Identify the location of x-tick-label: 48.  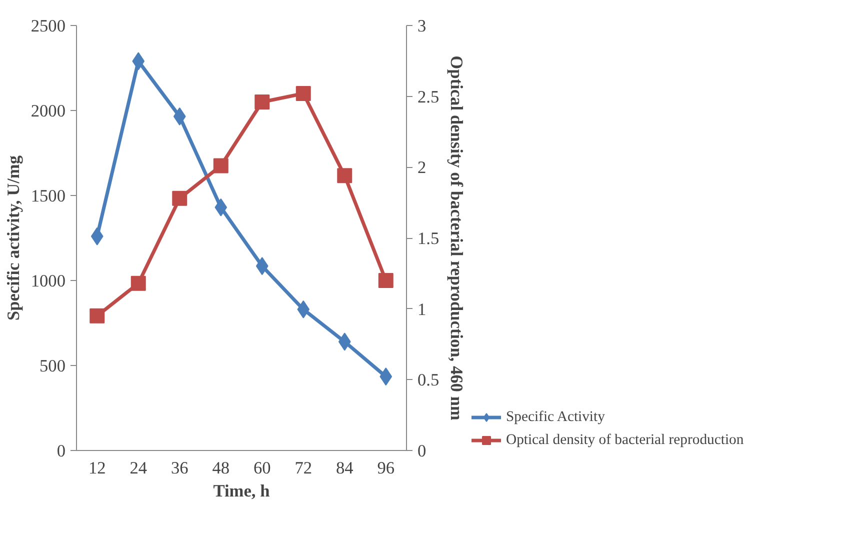
(221, 468).